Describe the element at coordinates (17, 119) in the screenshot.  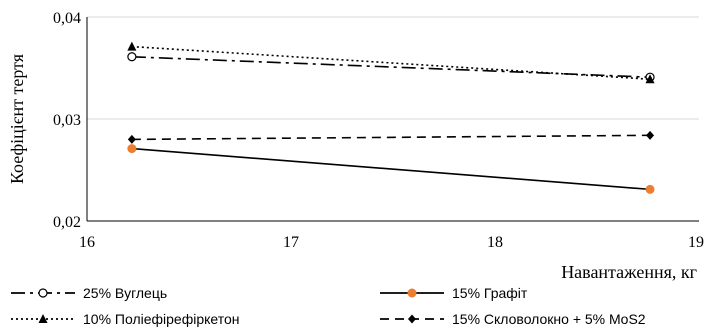
I see `y-axis-label: Коефіцієнт тертя` at that location.